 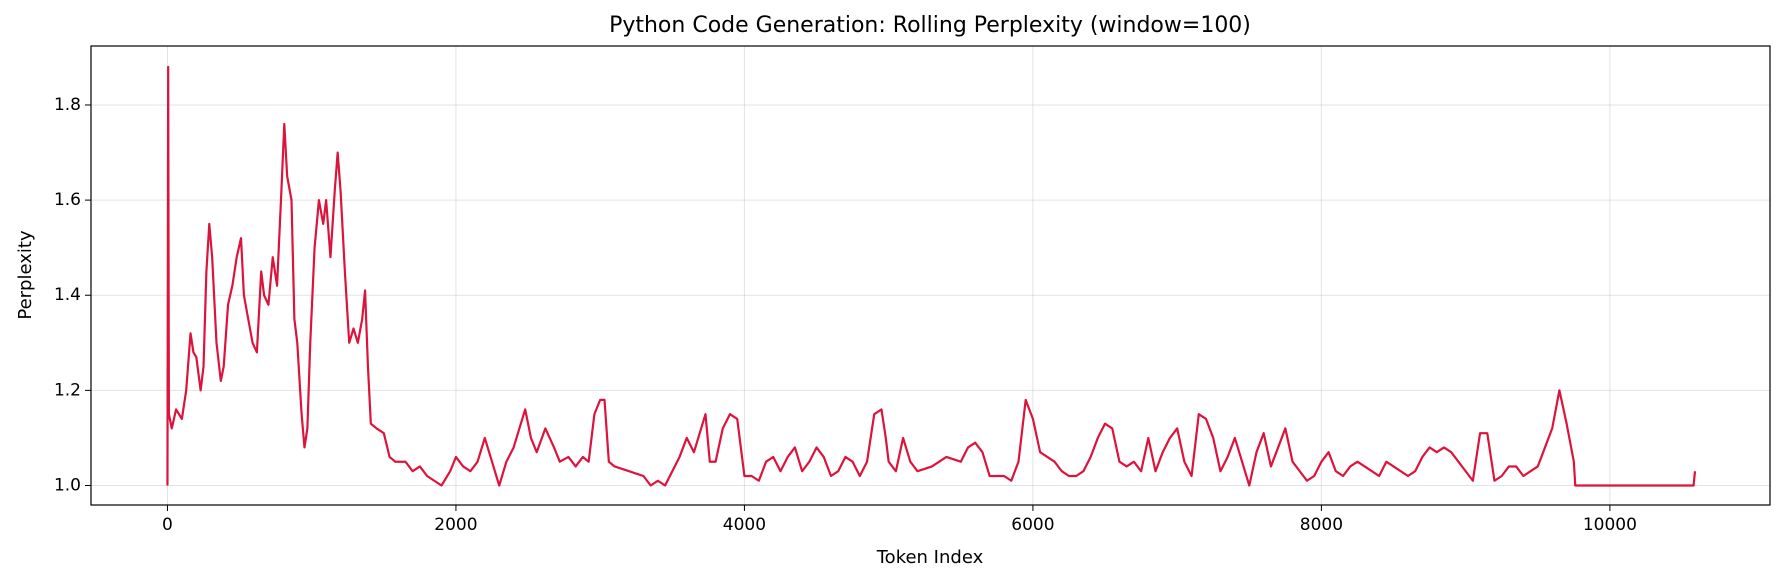 I want to click on x-axis-label: Token Index, so click(x=930, y=557).